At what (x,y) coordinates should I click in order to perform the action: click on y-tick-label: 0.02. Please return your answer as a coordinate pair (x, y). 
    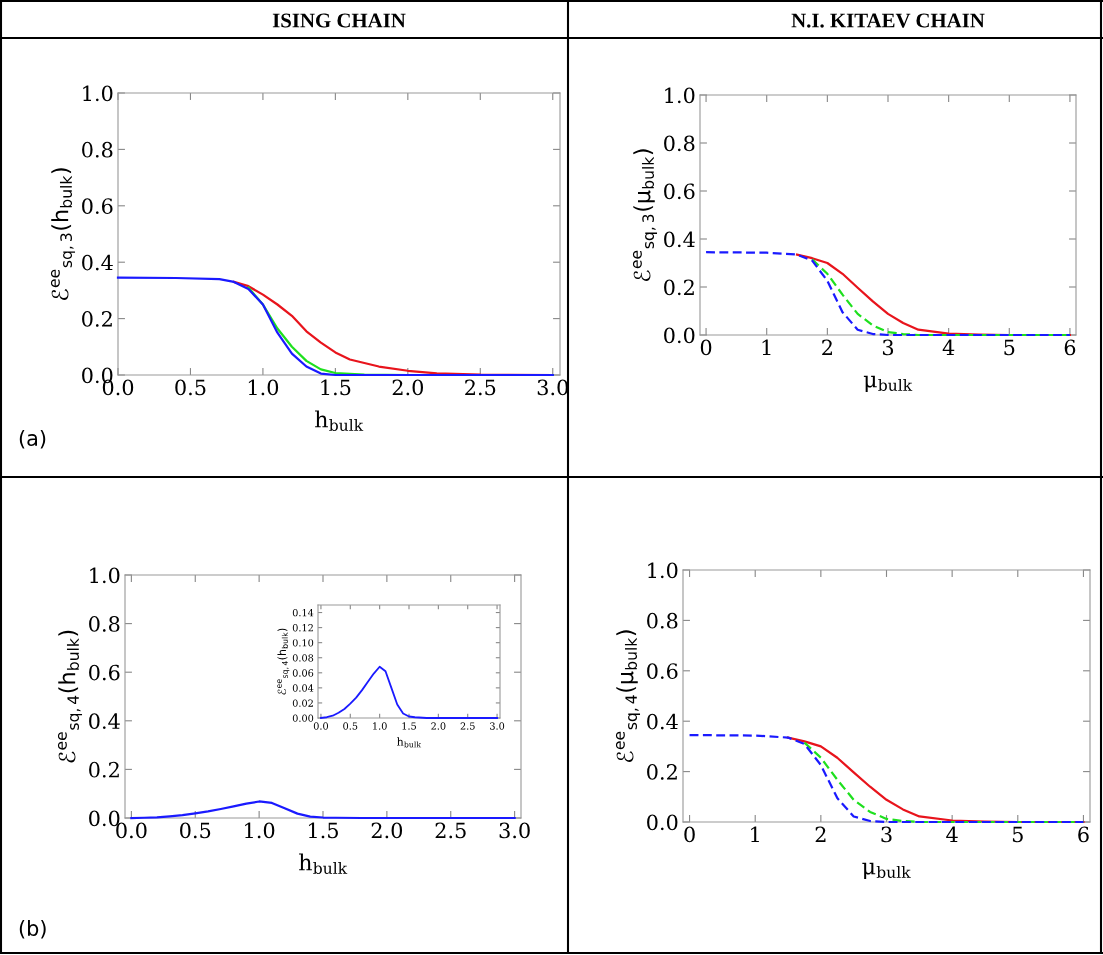
    Looking at the image, I should click on (302, 703).